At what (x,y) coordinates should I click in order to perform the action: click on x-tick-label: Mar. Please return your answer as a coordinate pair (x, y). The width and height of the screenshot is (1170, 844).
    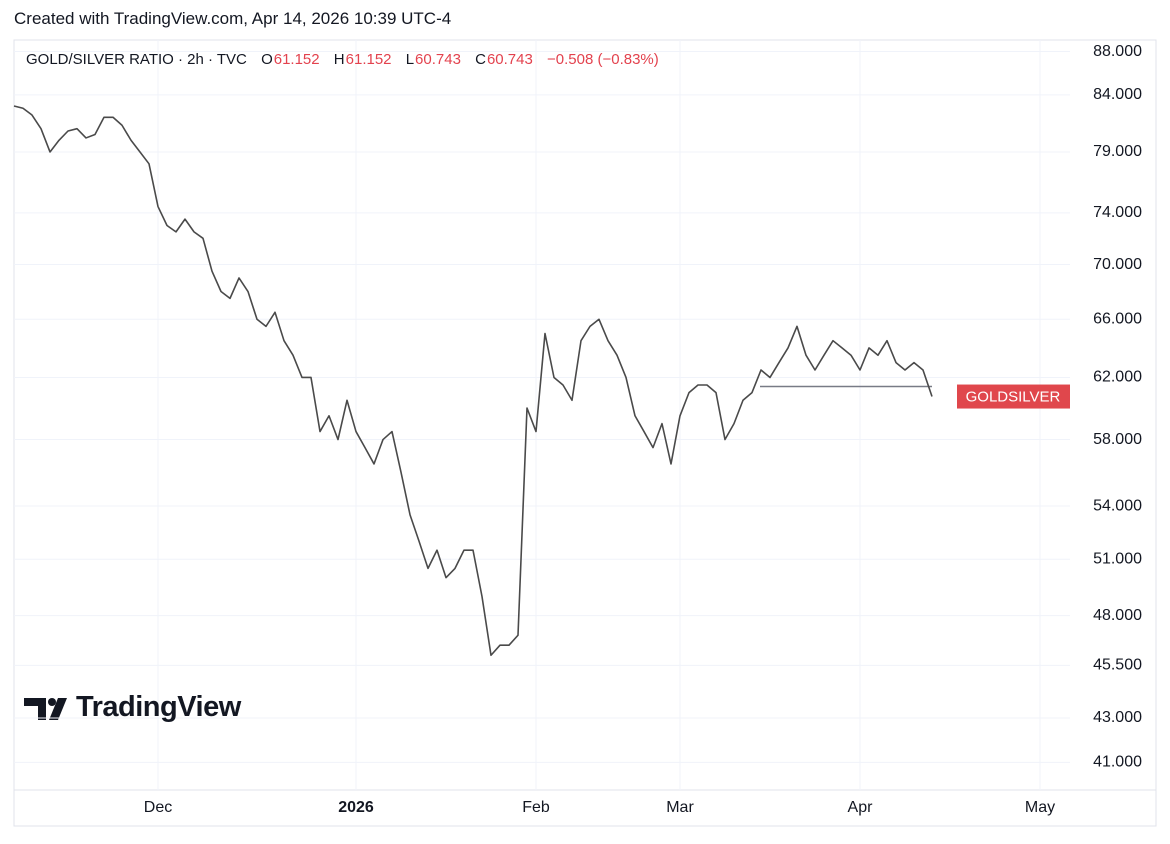
    Looking at the image, I should click on (680, 807).